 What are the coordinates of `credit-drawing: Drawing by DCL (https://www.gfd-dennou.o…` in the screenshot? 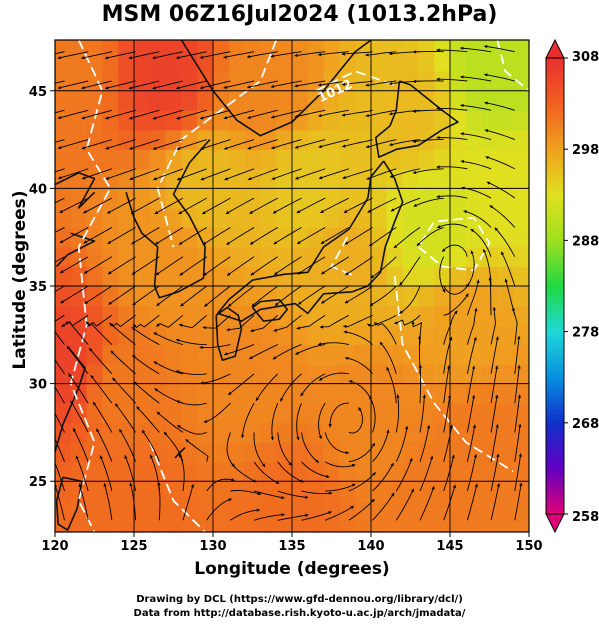 It's located at (299, 599).